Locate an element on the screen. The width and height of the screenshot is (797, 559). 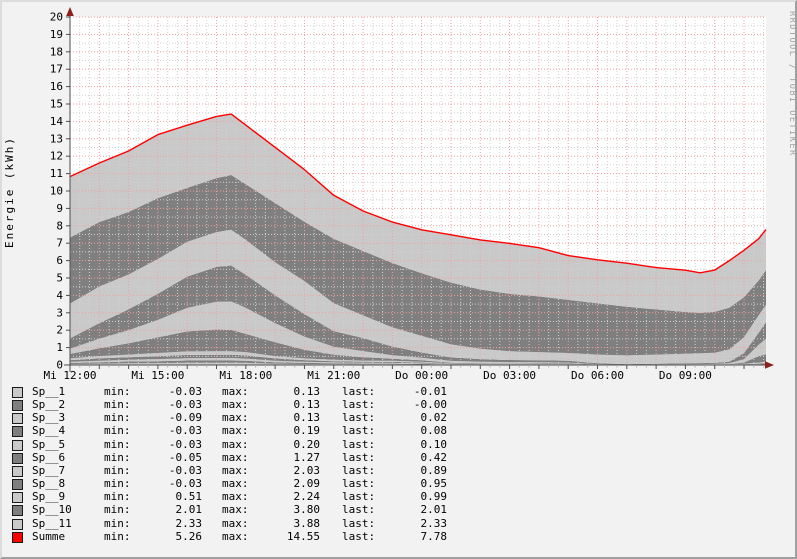
legend-series-label: Sp__7 is located at coordinates (49, 470).